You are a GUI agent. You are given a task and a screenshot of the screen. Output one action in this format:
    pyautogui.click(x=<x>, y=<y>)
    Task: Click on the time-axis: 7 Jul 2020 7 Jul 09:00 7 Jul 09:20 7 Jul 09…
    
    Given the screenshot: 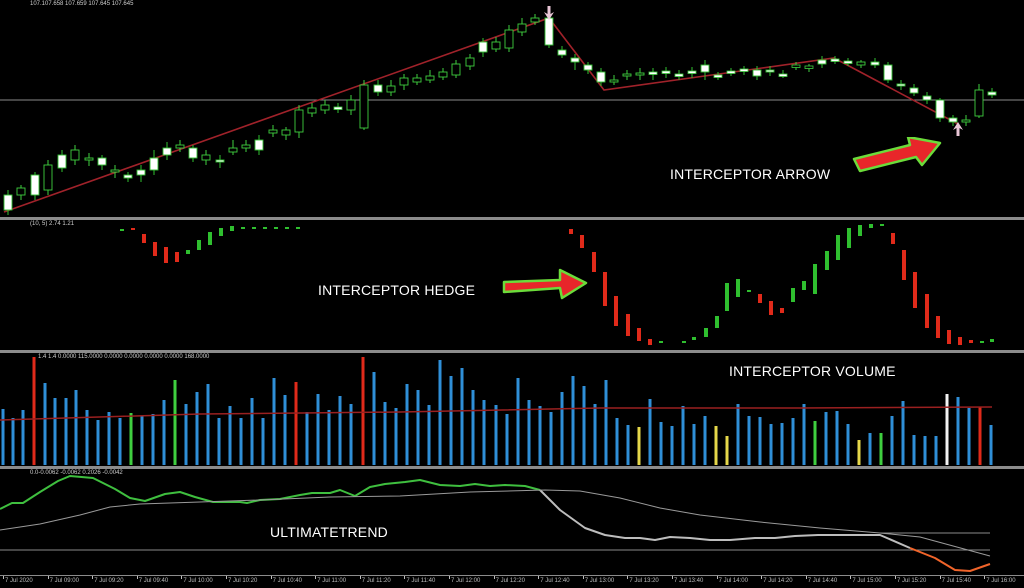 What is the action you would take?
    pyautogui.click(x=512, y=581)
    